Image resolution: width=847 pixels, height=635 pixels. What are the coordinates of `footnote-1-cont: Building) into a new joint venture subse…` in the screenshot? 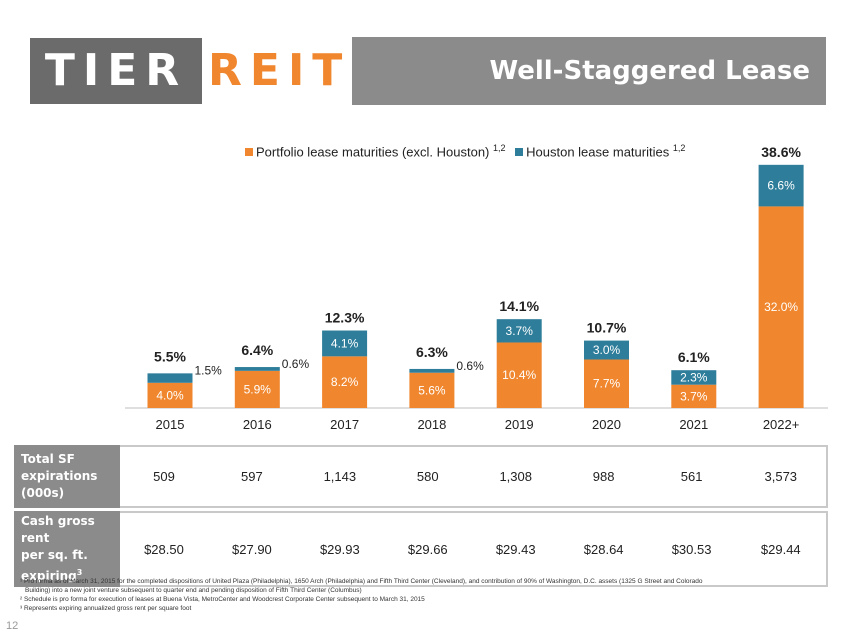 It's located at (193, 590).